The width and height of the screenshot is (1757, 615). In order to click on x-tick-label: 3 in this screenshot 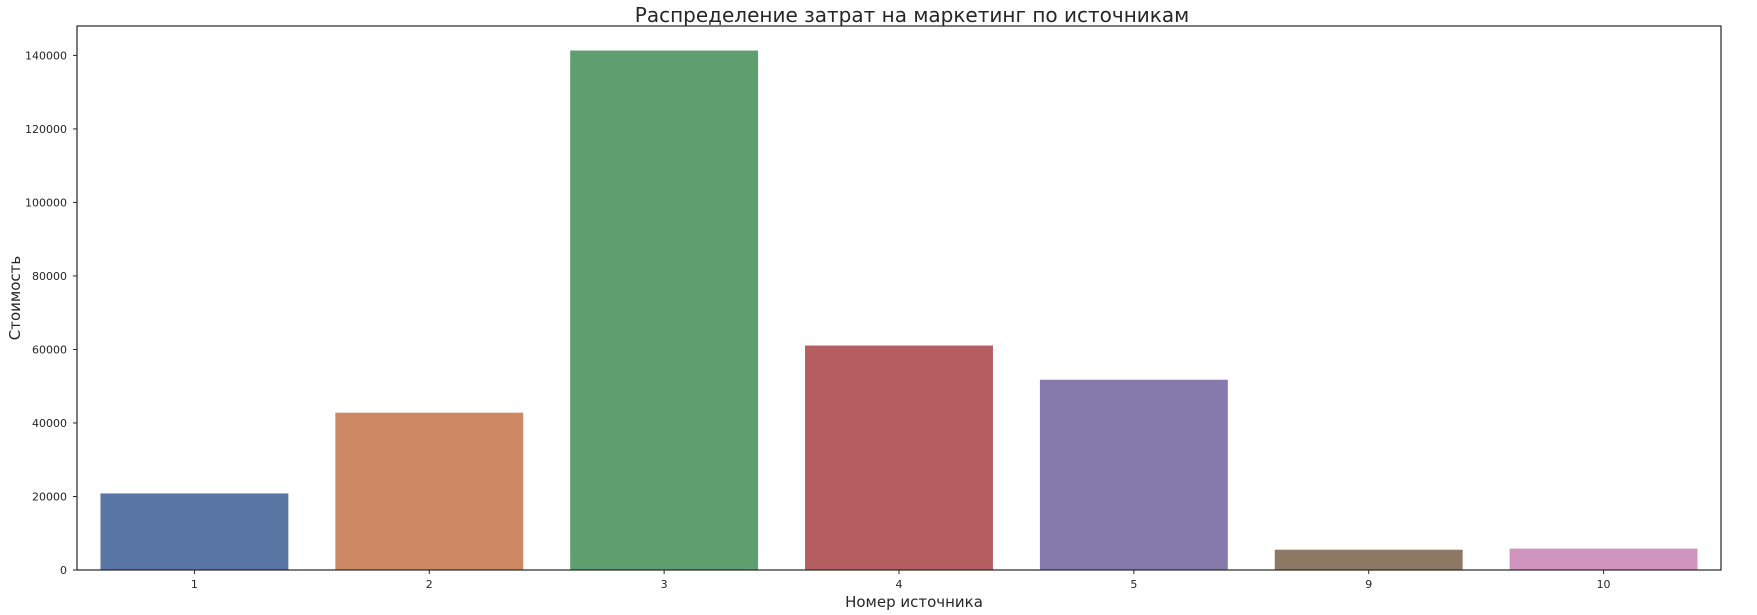, I will do `click(664, 584)`.